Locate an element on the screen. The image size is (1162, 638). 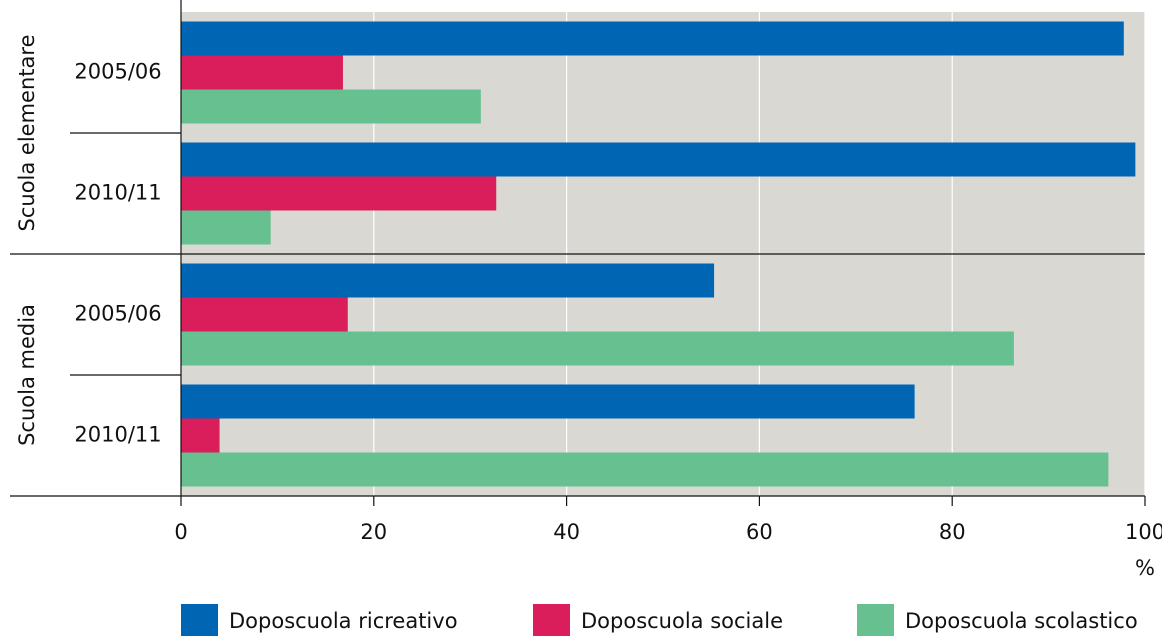
x-axis-label: % is located at coordinates (1145, 568).